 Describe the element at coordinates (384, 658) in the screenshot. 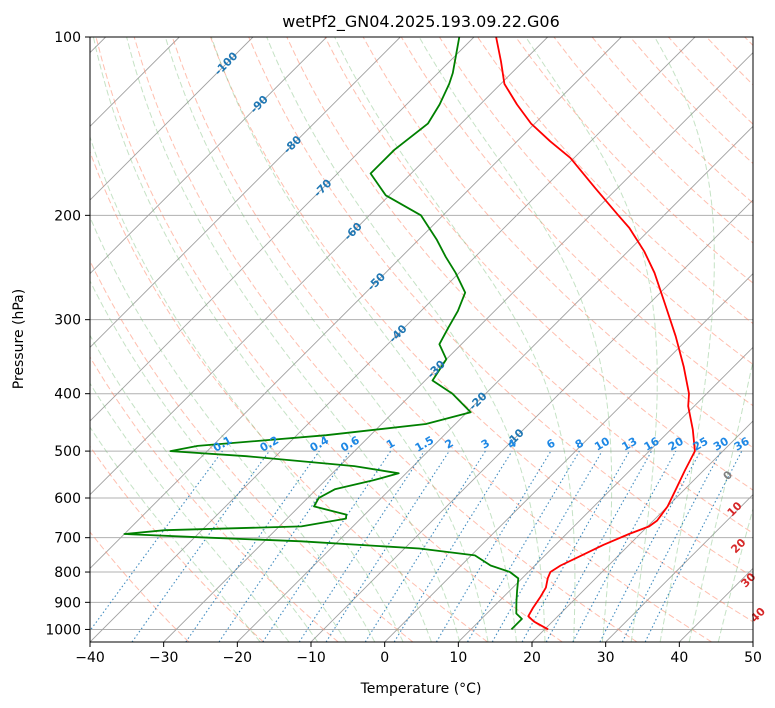

I see `x-tick-label: 0` at that location.